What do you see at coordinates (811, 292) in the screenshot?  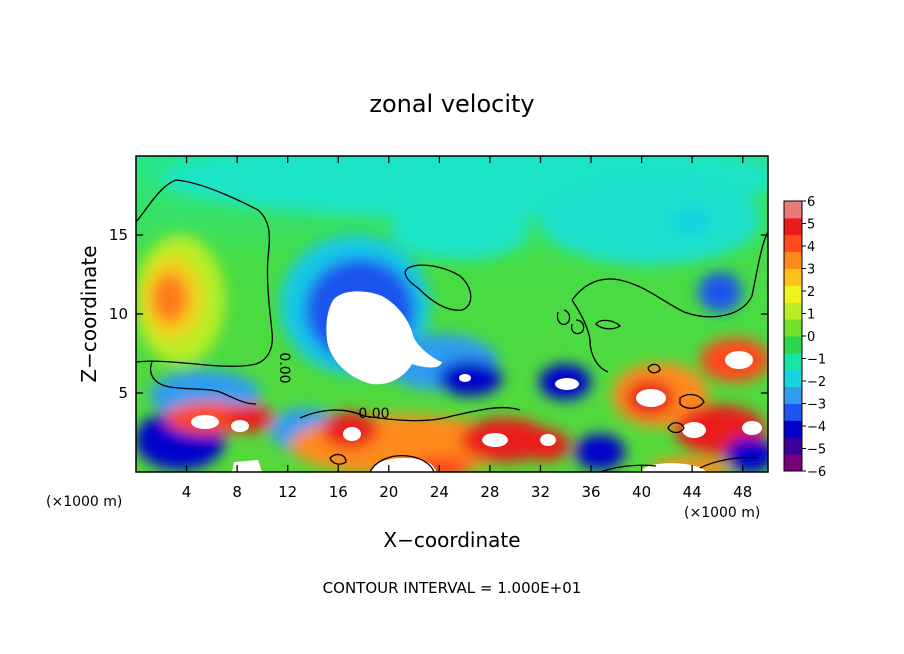 I see `colorbar-tick-label: 2` at bounding box center [811, 292].